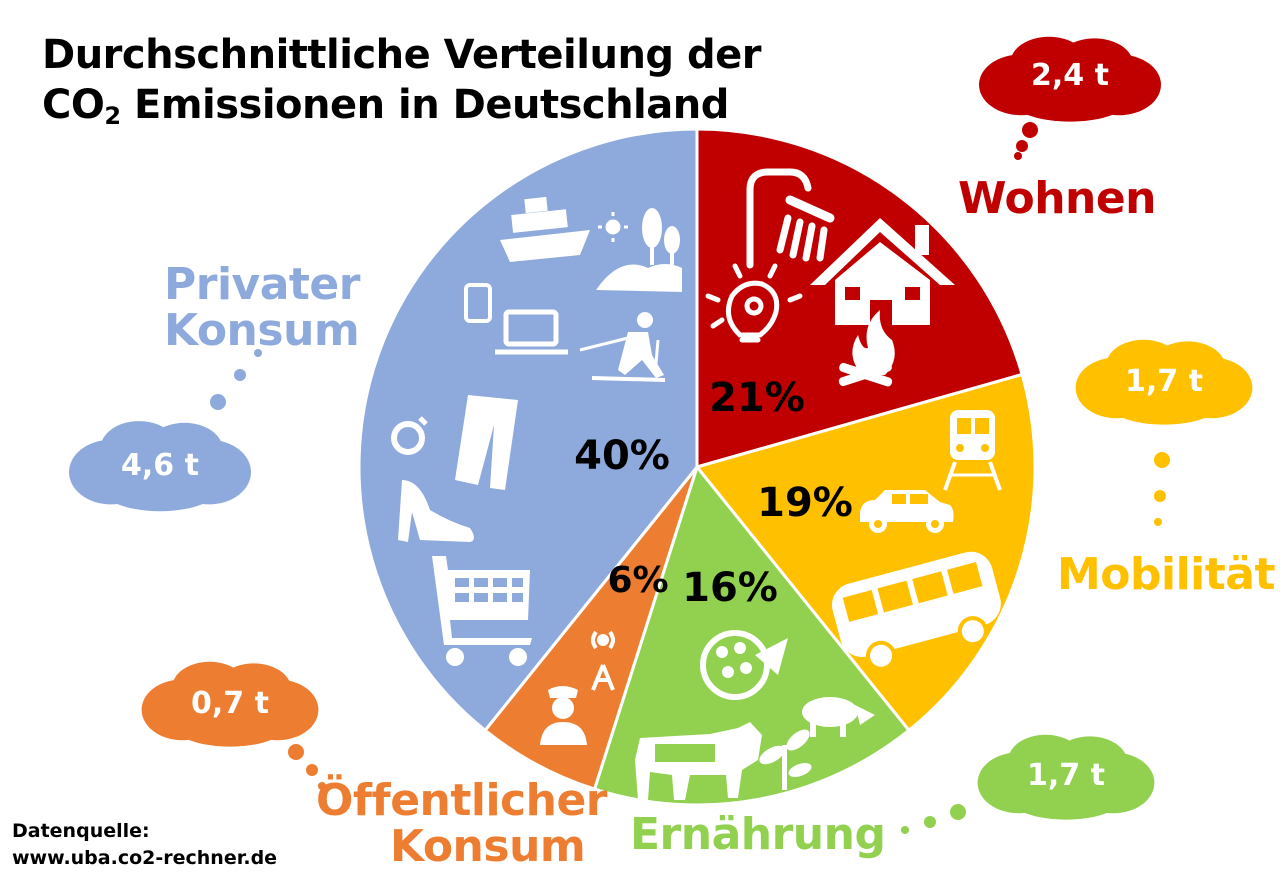 The height and width of the screenshot is (873, 1280). What do you see at coordinates (698, 761) in the screenshot?
I see `cow-icon` at bounding box center [698, 761].